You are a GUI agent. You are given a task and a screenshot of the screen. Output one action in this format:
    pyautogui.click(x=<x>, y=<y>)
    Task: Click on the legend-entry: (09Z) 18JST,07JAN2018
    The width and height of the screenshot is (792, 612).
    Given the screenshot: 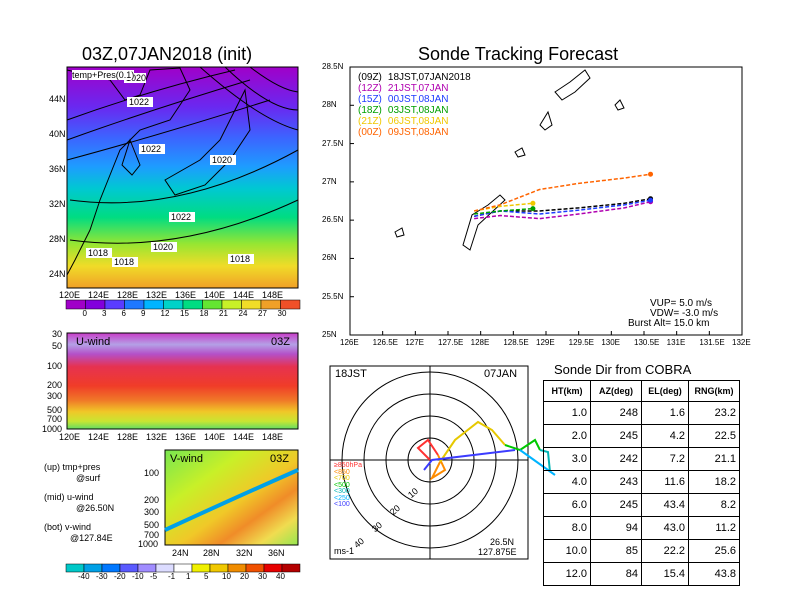 What is the action you would take?
    pyautogui.click(x=414, y=77)
    